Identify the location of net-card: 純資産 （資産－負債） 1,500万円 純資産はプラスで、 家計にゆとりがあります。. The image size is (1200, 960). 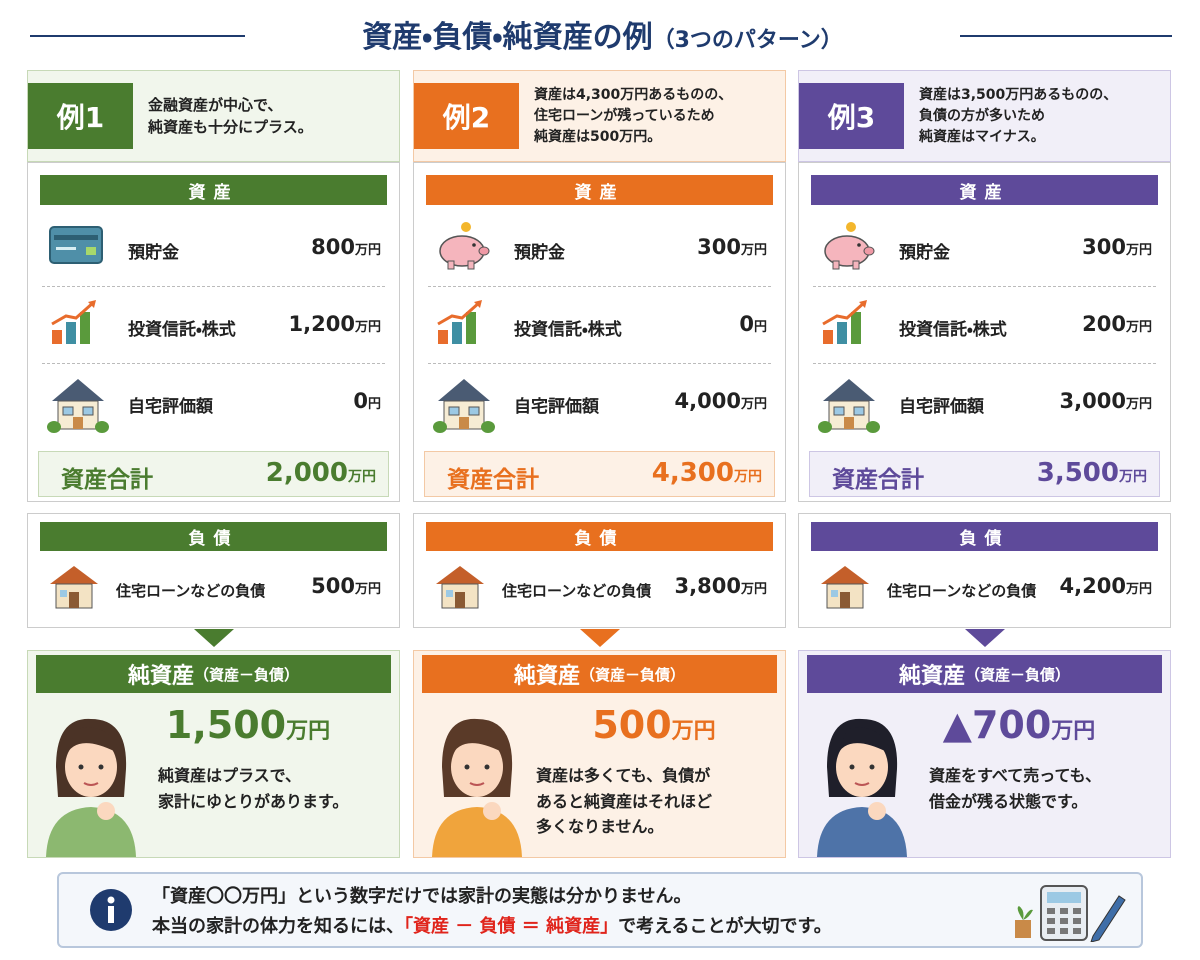
(213, 754).